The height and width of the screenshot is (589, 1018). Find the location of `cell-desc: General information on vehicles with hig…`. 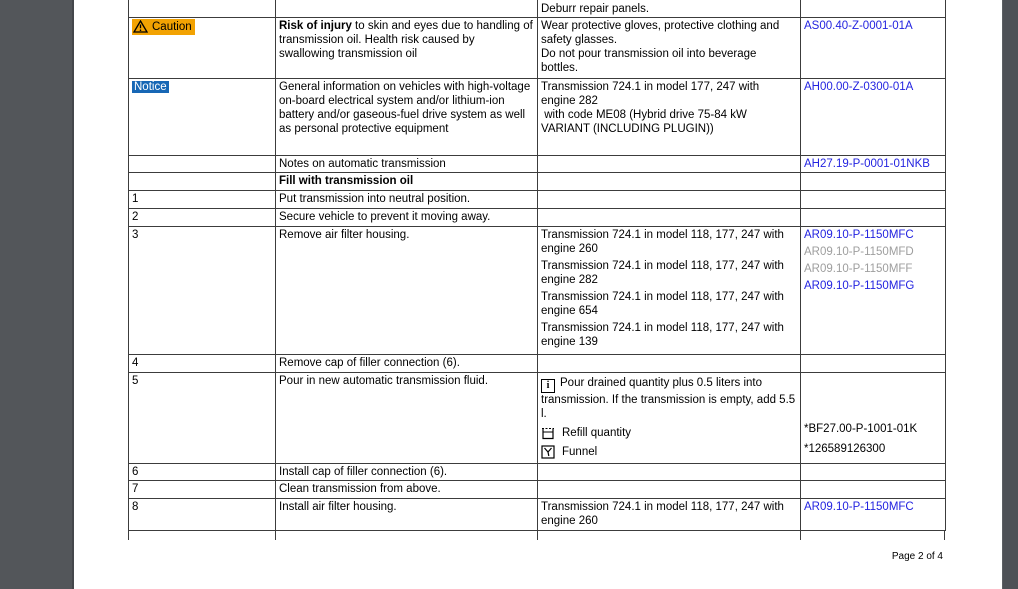

cell-desc: General information on vehicles with hig… is located at coordinates (406, 116).